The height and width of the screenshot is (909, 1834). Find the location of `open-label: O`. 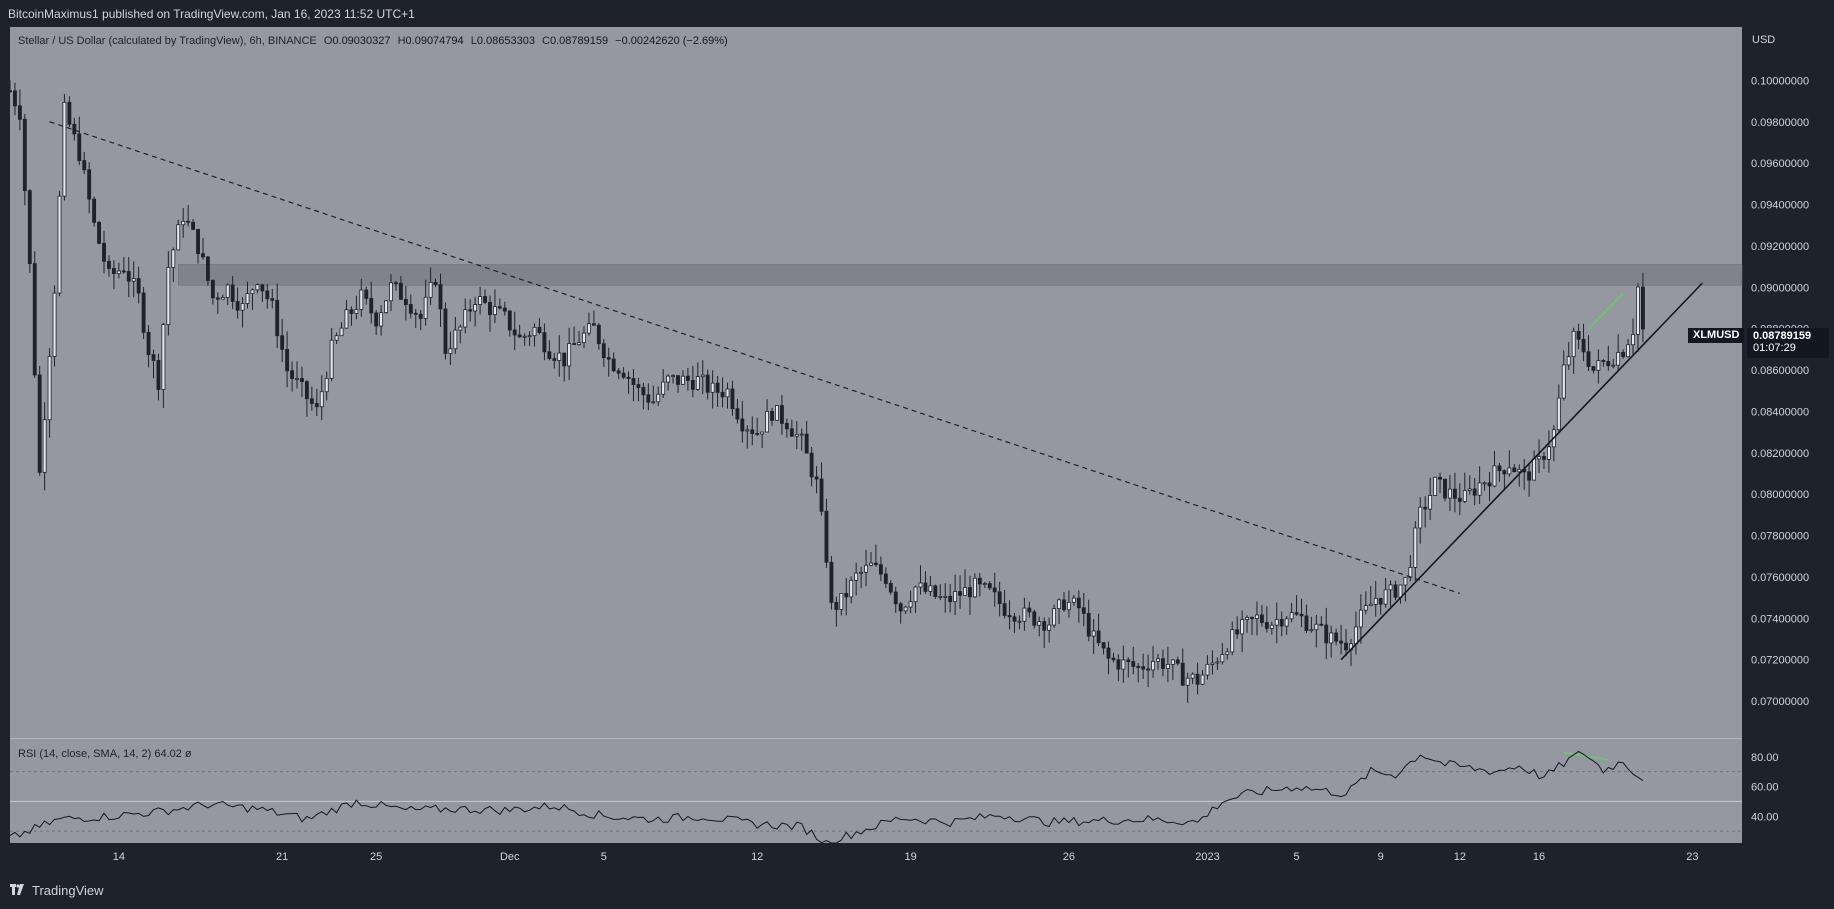

open-label: O is located at coordinates (328, 41).